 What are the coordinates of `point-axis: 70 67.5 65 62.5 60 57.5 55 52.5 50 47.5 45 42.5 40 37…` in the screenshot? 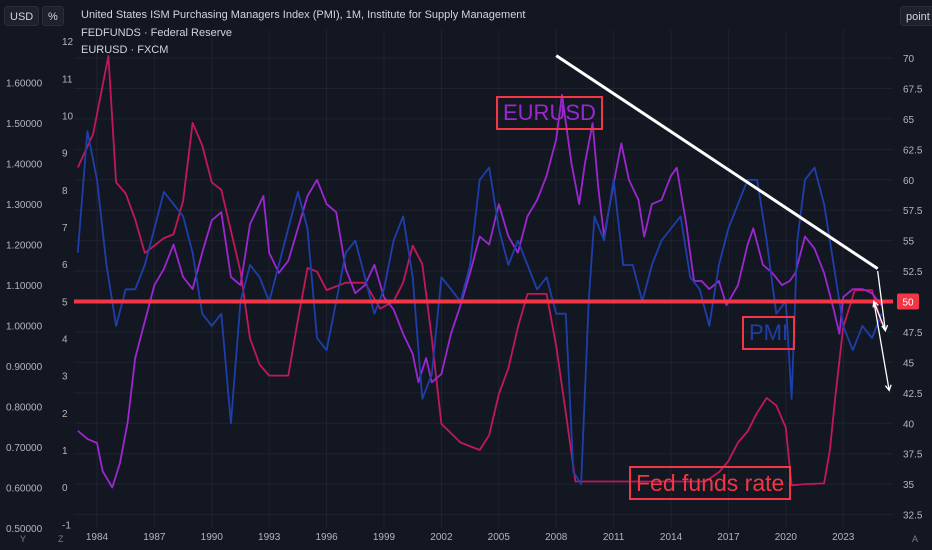 It's located at (913, 288).